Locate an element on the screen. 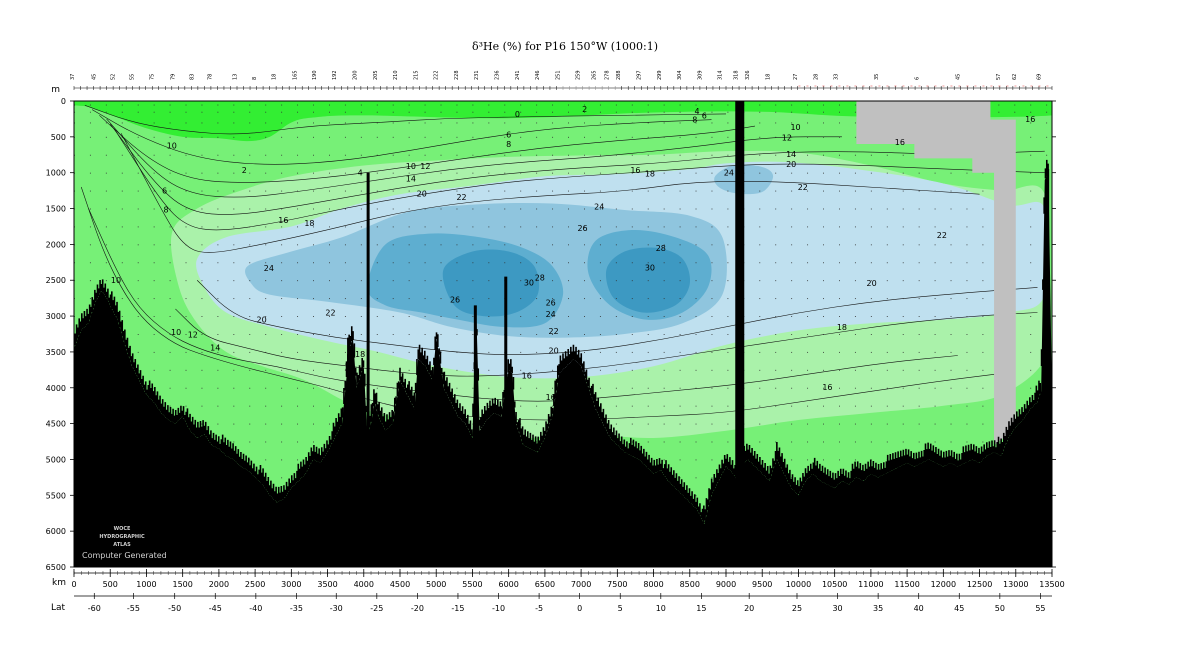 Image resolution: width=1200 pixels, height=650 pixels. lat-tick-label: 25 is located at coordinates (797, 608).